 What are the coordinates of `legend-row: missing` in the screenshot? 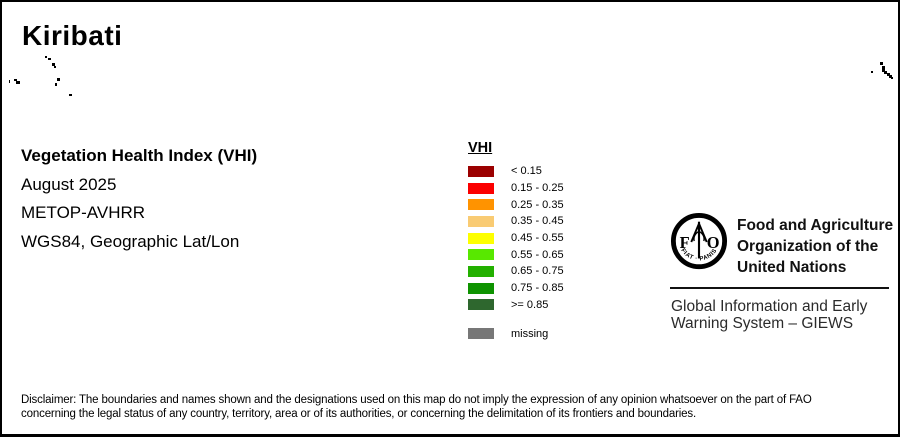 It's located at (516, 333).